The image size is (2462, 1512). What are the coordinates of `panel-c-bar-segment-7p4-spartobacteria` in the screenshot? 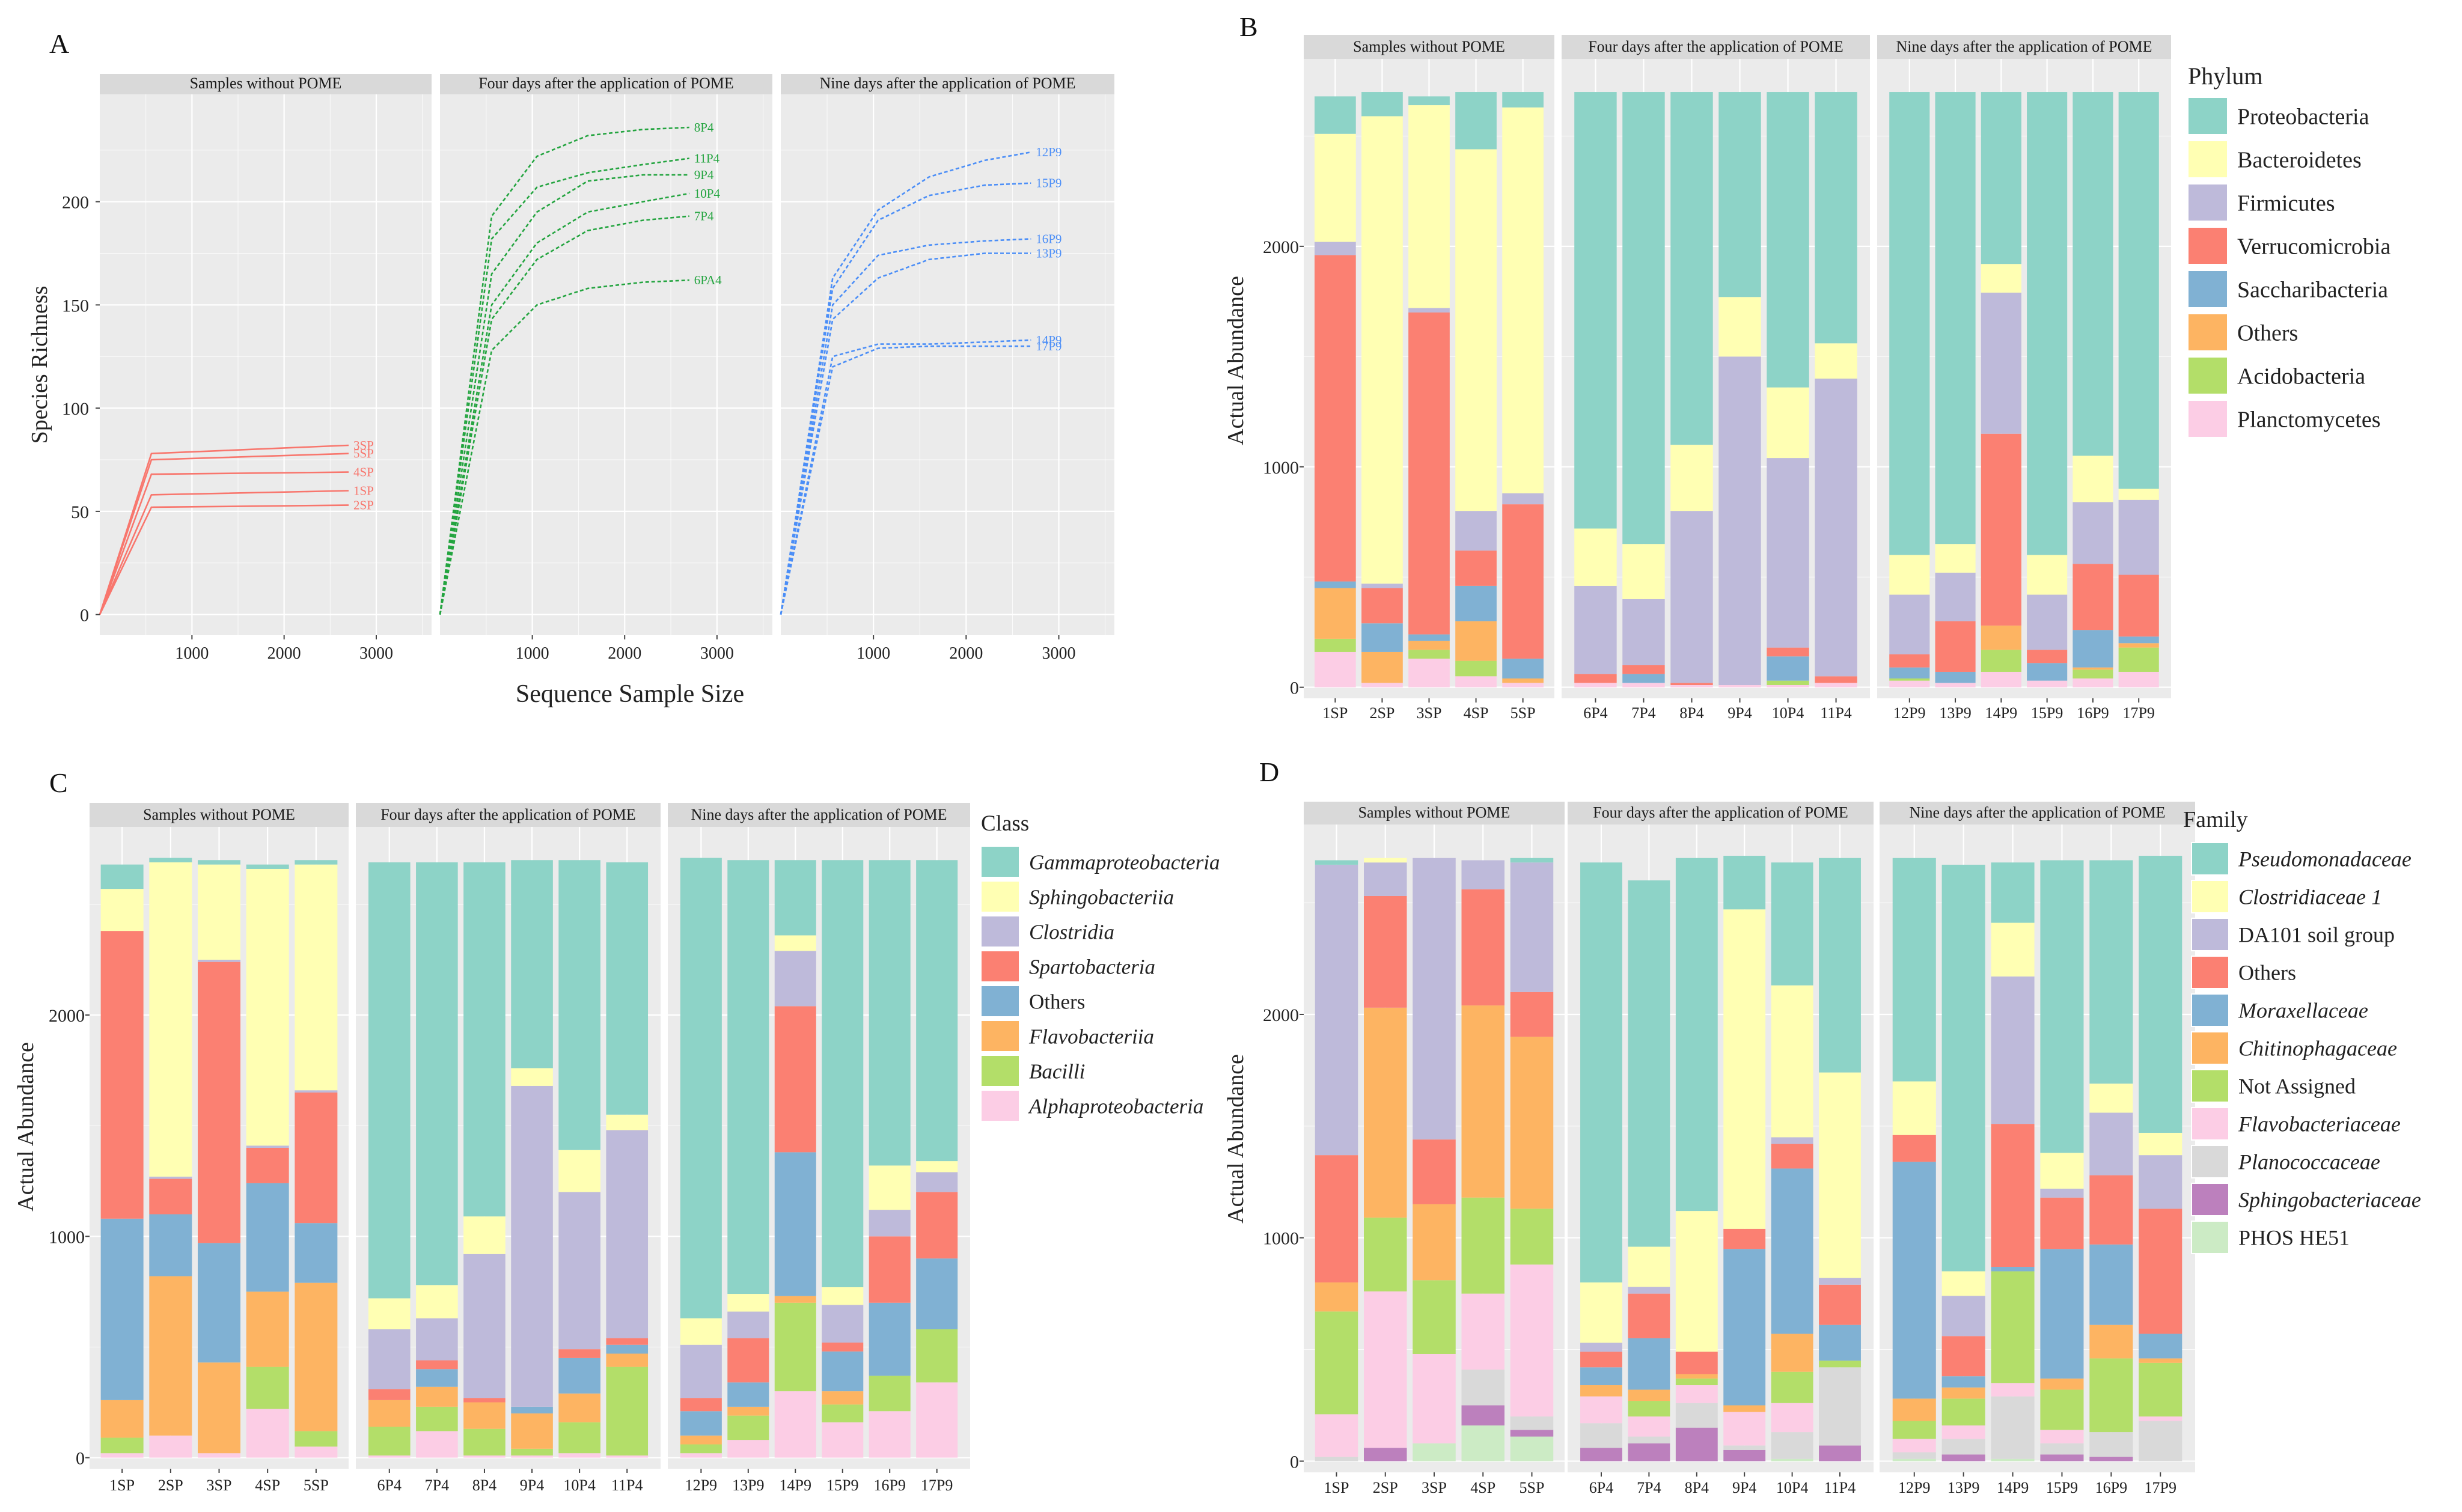 It's located at (437, 1365).